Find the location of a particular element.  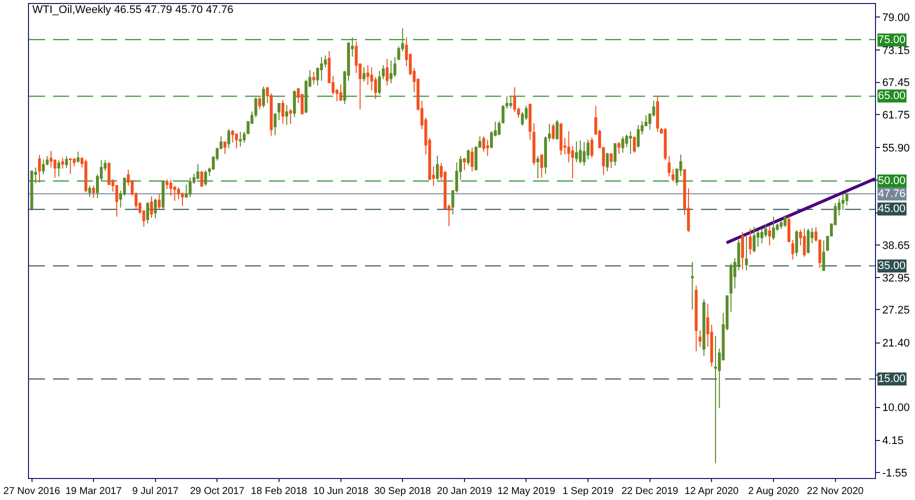

x-tick-label: 10 Jun 2018 is located at coordinates (341, 491).